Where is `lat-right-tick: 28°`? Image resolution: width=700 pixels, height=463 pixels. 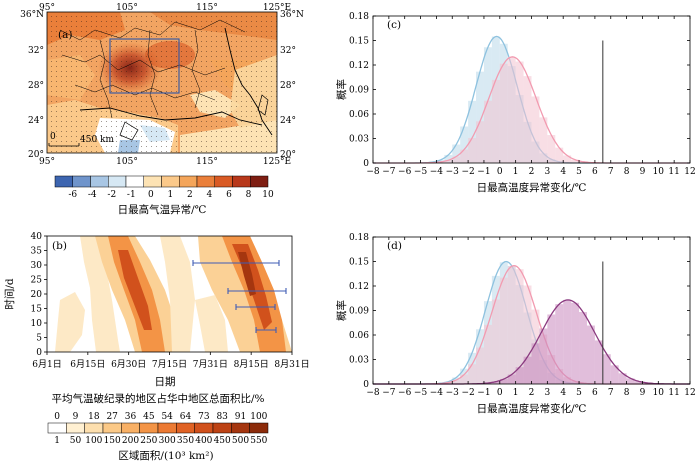 lat-right-tick: 28° is located at coordinates (288, 86).